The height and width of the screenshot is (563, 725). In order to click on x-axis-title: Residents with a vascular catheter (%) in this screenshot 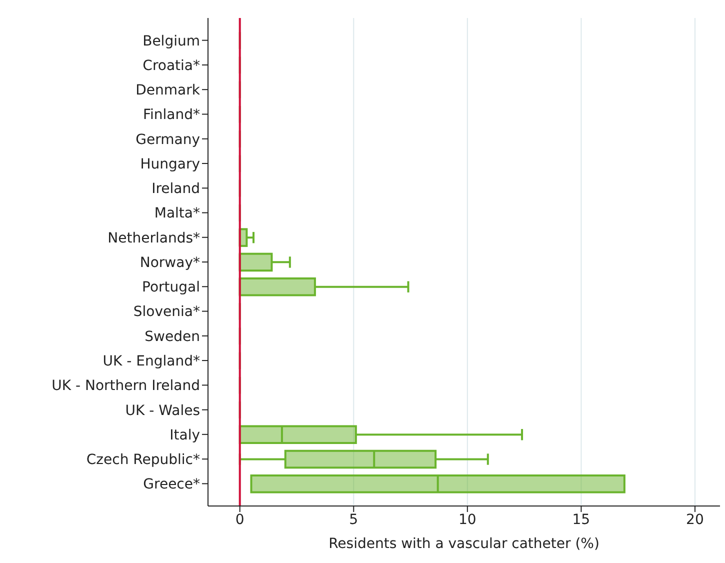, I will do `click(464, 544)`.